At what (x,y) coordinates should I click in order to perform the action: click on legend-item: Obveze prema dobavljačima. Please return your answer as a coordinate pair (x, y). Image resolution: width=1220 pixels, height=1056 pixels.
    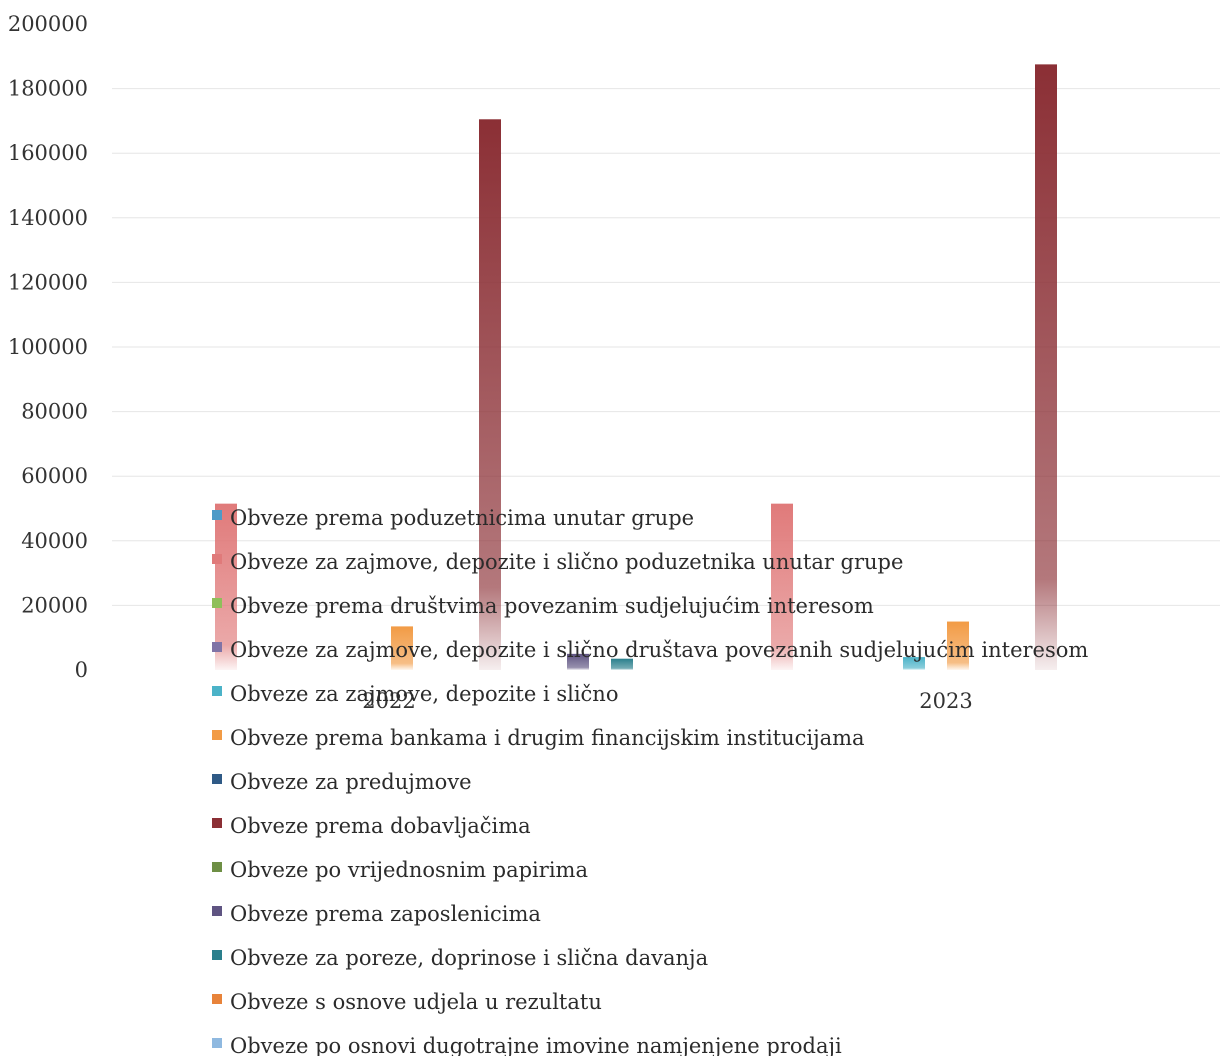
    Looking at the image, I should click on (371, 826).